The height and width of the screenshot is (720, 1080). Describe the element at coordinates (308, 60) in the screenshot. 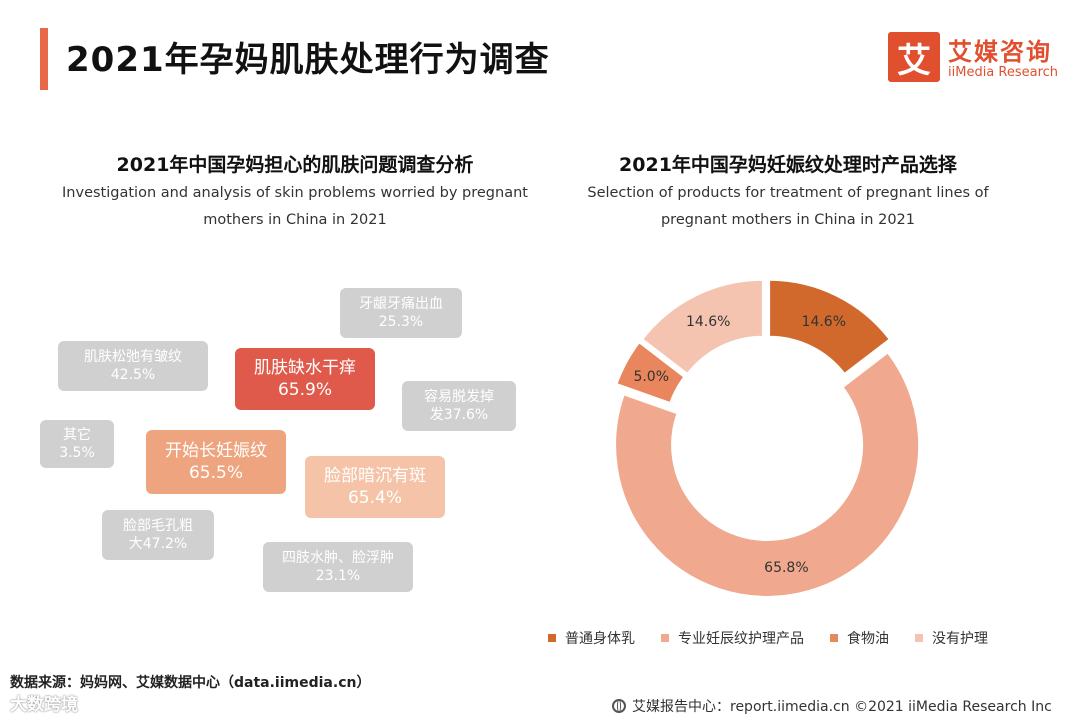

I see `page-title: 2021年孕妈肌肤处理行为调查` at that location.